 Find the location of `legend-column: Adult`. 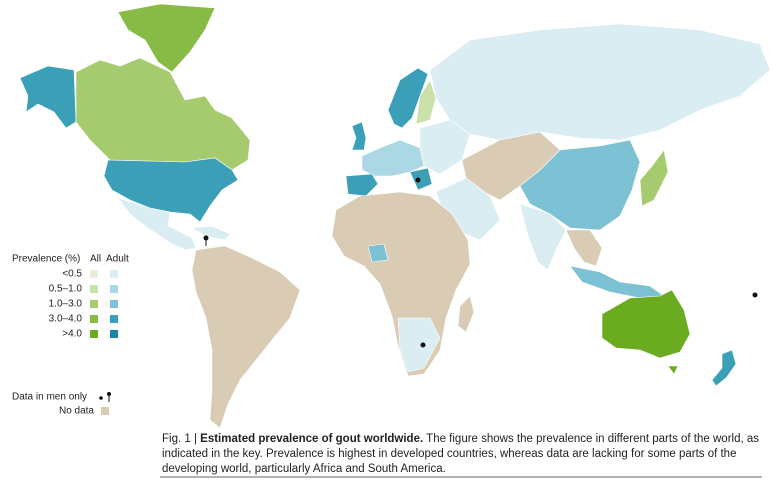

legend-column: Adult is located at coordinates (117, 259).